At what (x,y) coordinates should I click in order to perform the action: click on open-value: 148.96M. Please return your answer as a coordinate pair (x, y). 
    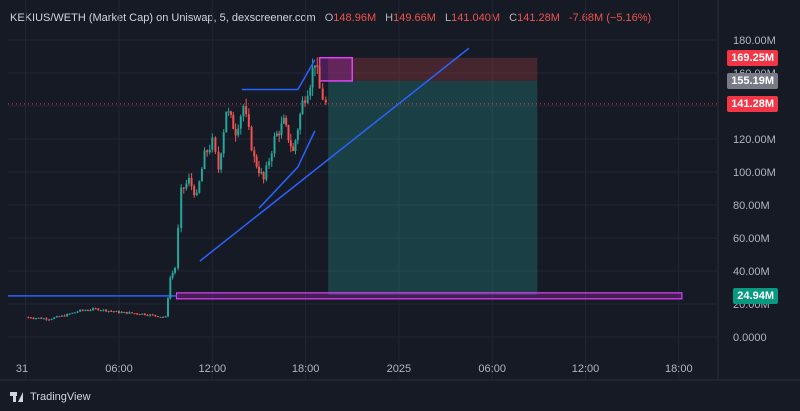
    Looking at the image, I should click on (355, 18).